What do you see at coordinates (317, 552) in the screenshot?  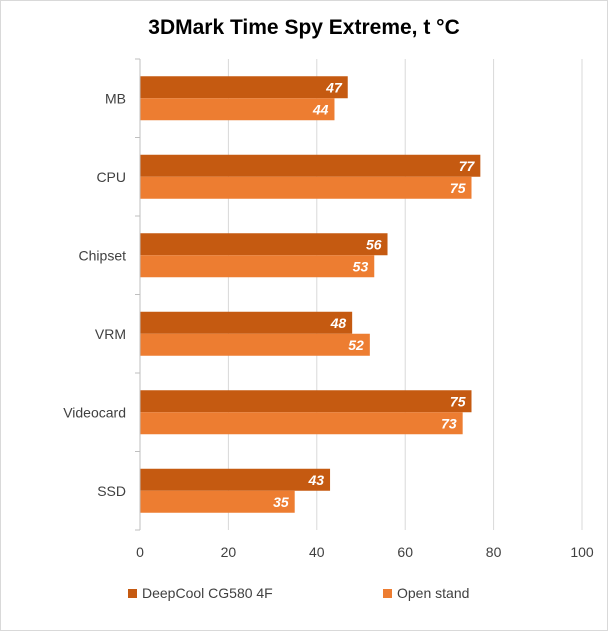 I see `x-tick-label: 40` at bounding box center [317, 552].